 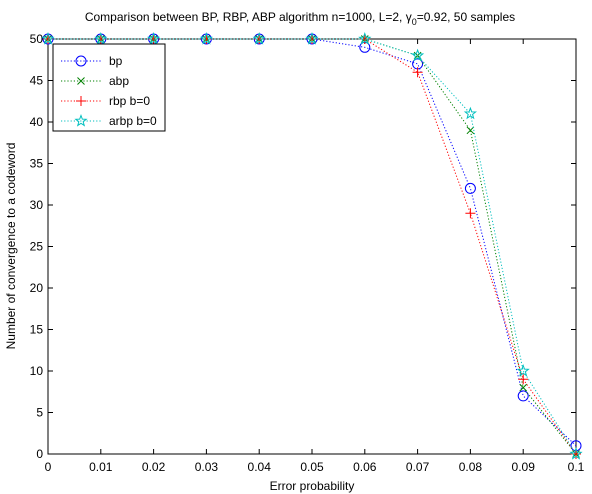 I want to click on x-tick-label: 0.09, so click(x=524, y=467).